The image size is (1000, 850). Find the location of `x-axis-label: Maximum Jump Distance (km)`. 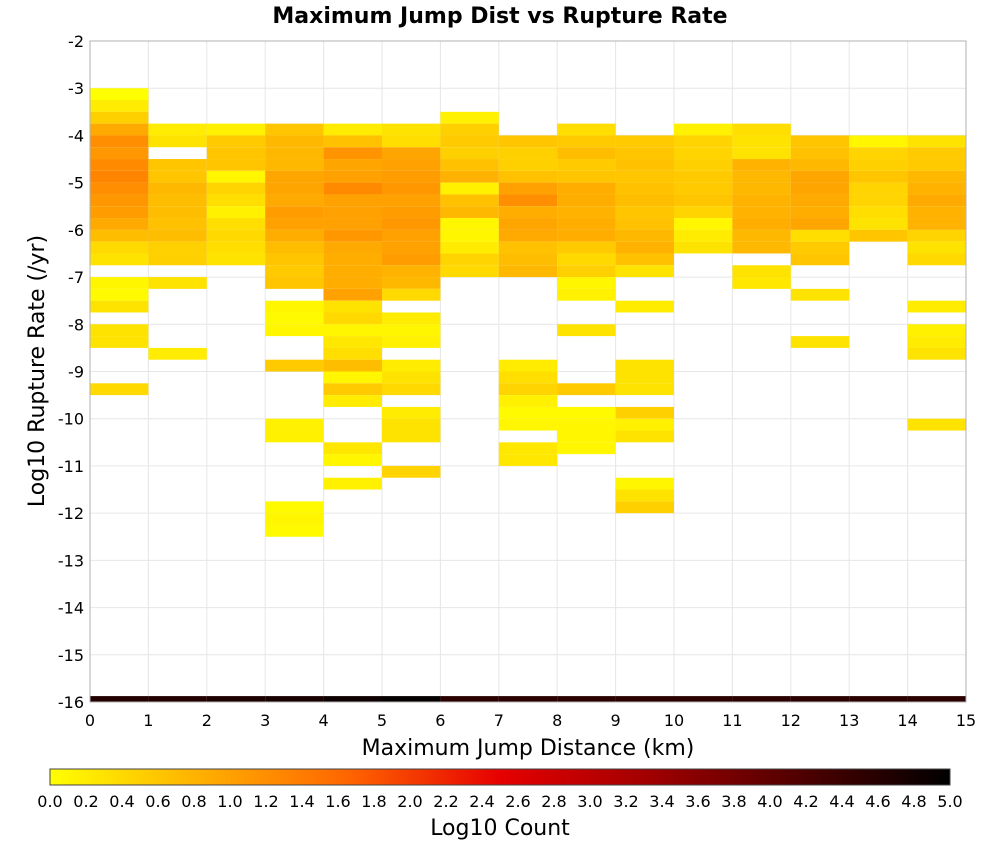

x-axis-label: Maximum Jump Distance (km) is located at coordinates (528, 748).